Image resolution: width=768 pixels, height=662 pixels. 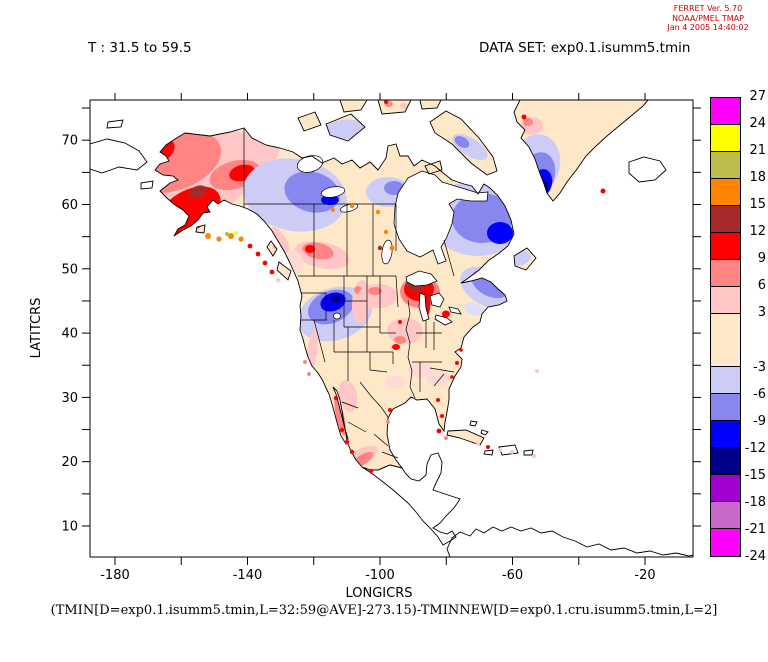 I want to click on banner-line-date: Jan 4 2005 14:40:02, so click(x=708, y=27).